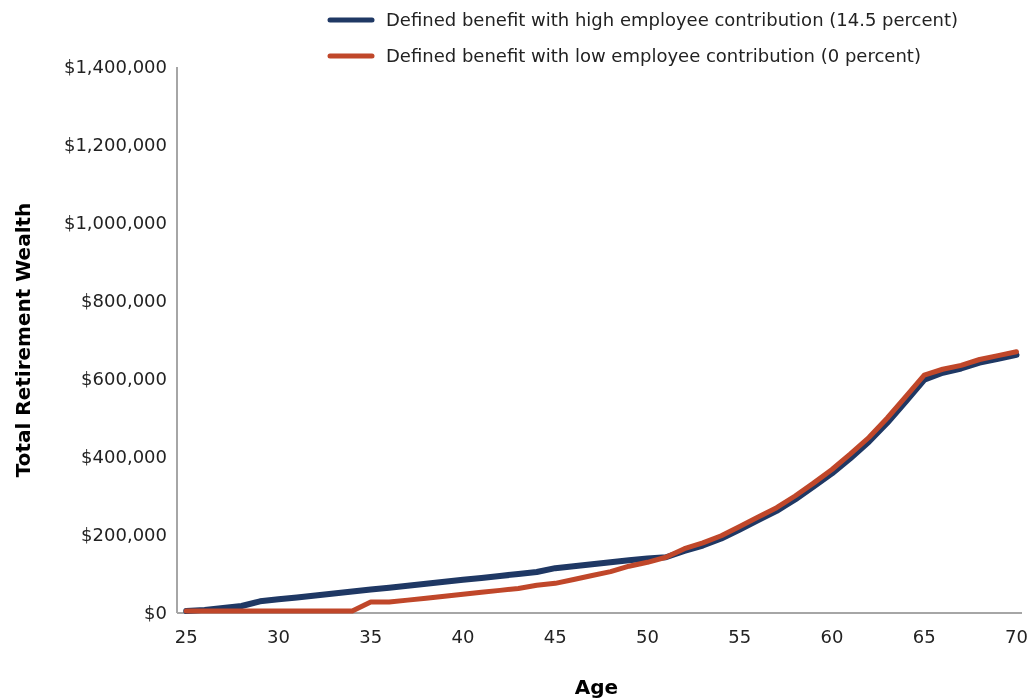 The width and height of the screenshot is (1030, 700). I want to click on x-tick-label: 30, so click(278, 636).